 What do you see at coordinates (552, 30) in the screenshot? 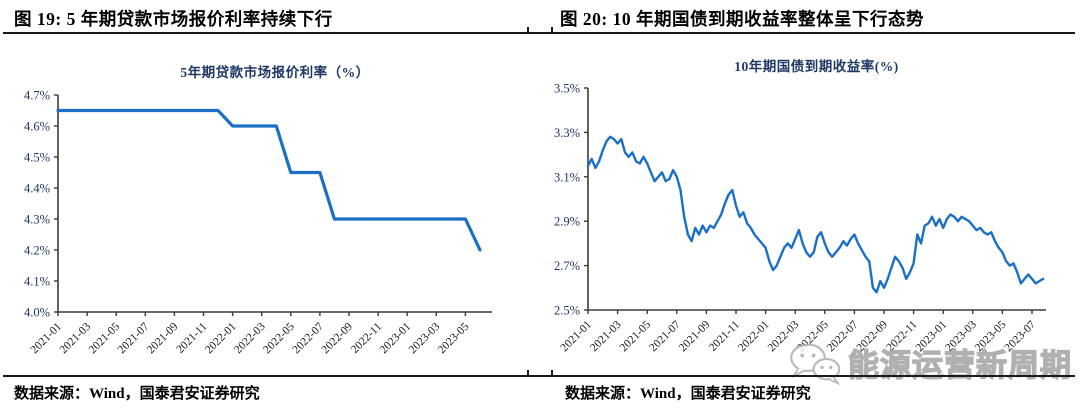
I see `header-rule-tick-right` at bounding box center [552, 30].